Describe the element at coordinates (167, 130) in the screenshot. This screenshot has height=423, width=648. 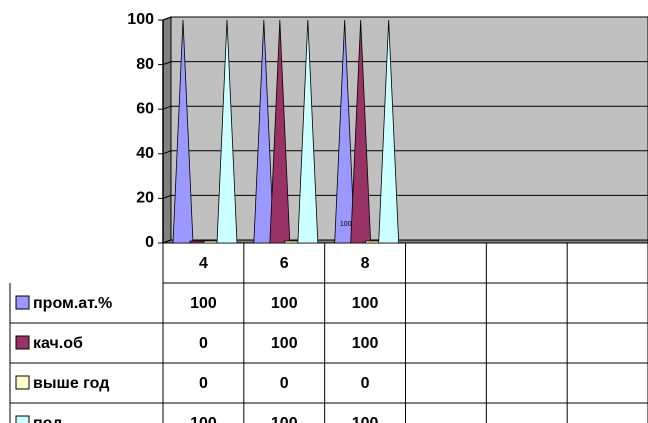
I see `side-wall` at that location.